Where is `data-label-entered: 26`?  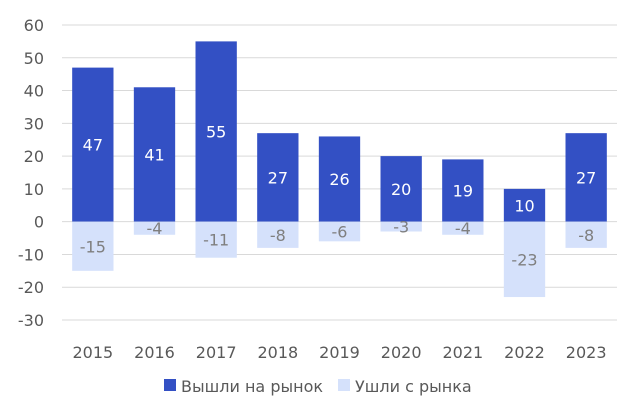
data-label-entered: 26 is located at coordinates (339, 179).